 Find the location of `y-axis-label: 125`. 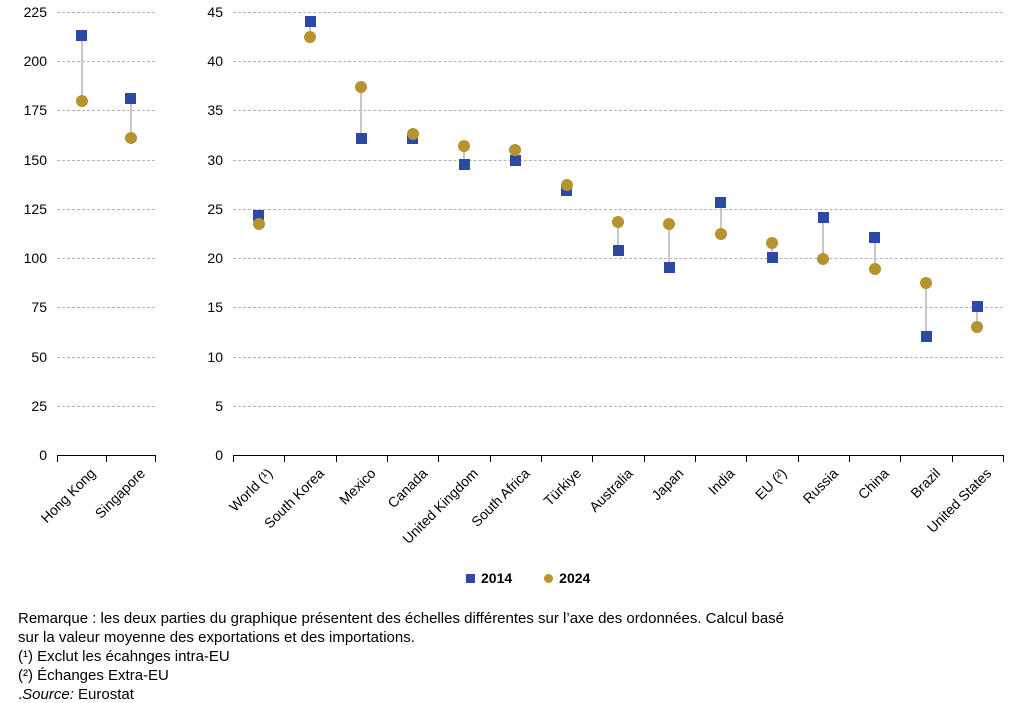

y-axis-label: 125 is located at coordinates (35, 208).